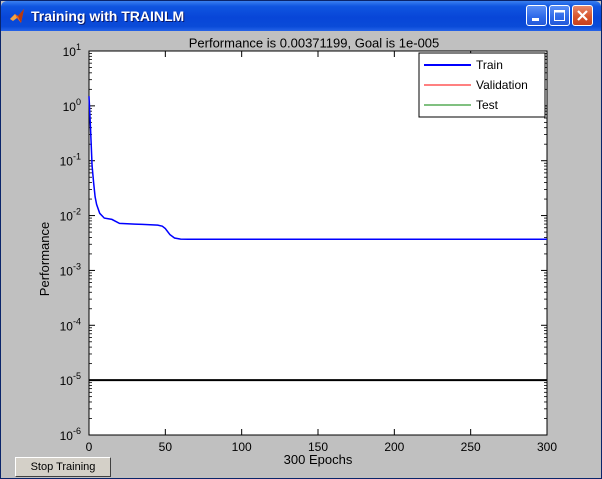 The width and height of the screenshot is (602, 479). Describe the element at coordinates (535, 19) in the screenshot. I see `minimize-icon` at that location.